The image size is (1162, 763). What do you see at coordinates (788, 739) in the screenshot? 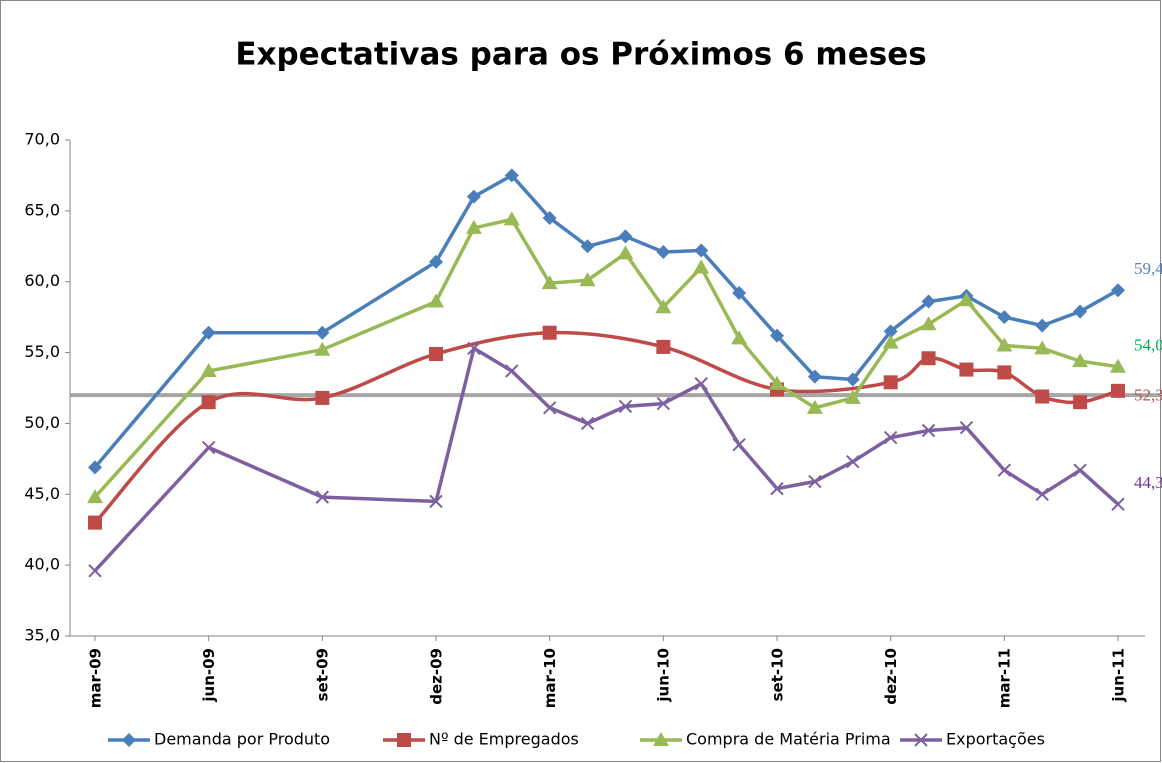
I see `legend-label: Compra de Matéria Prima` at bounding box center [788, 739].